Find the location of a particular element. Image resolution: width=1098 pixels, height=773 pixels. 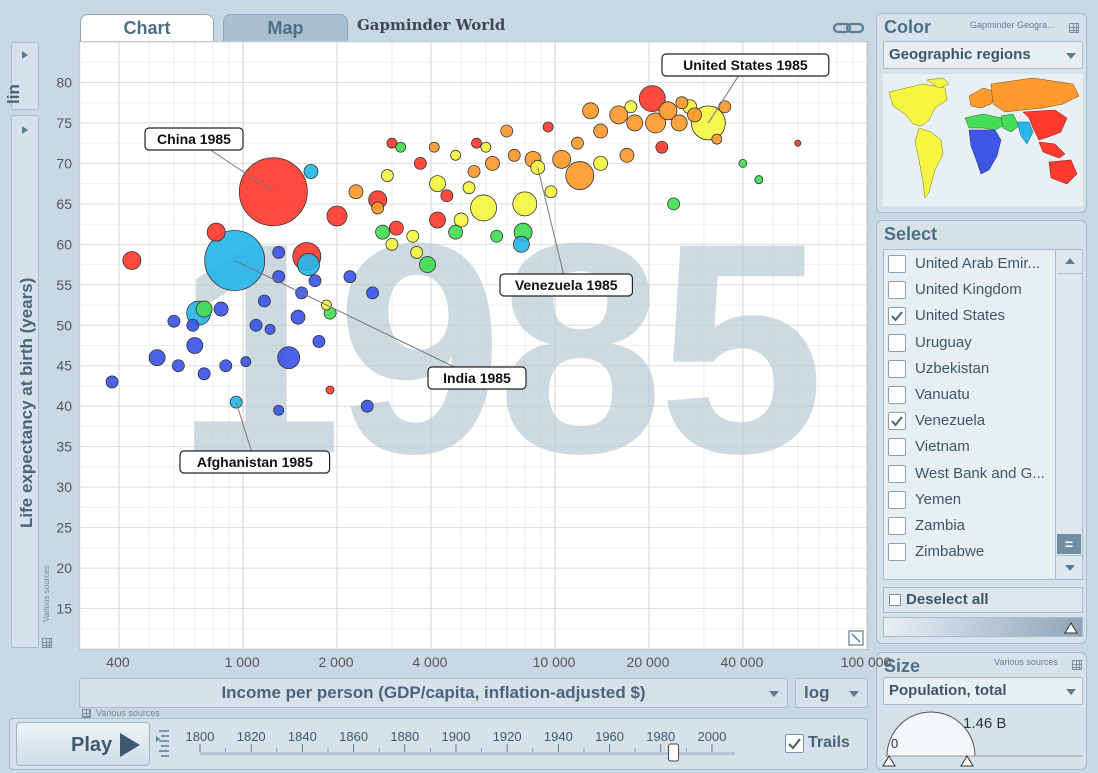

size-dropdown: Population, total is located at coordinates (983, 691).